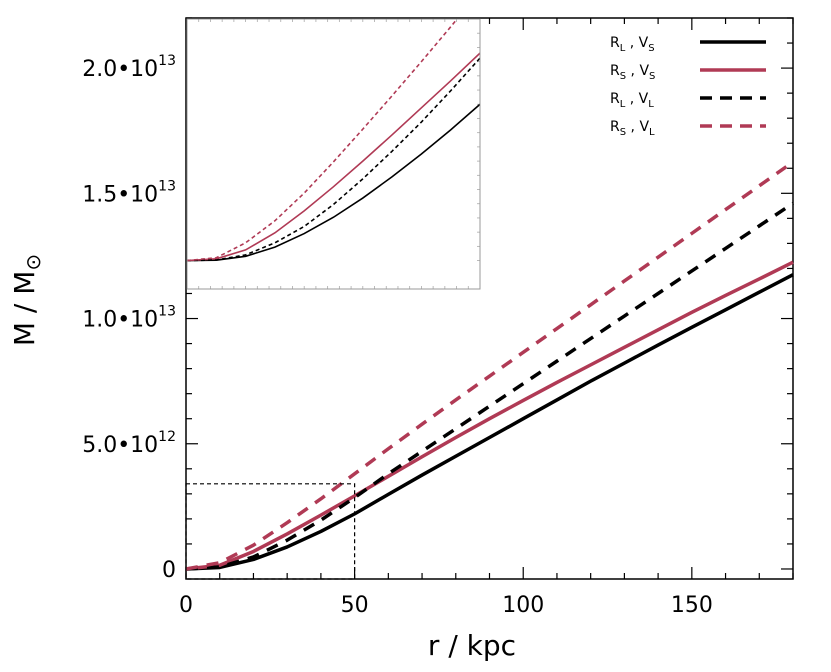 This screenshot has height=672, width=831. I want to click on inset-frame, so click(333, 154).